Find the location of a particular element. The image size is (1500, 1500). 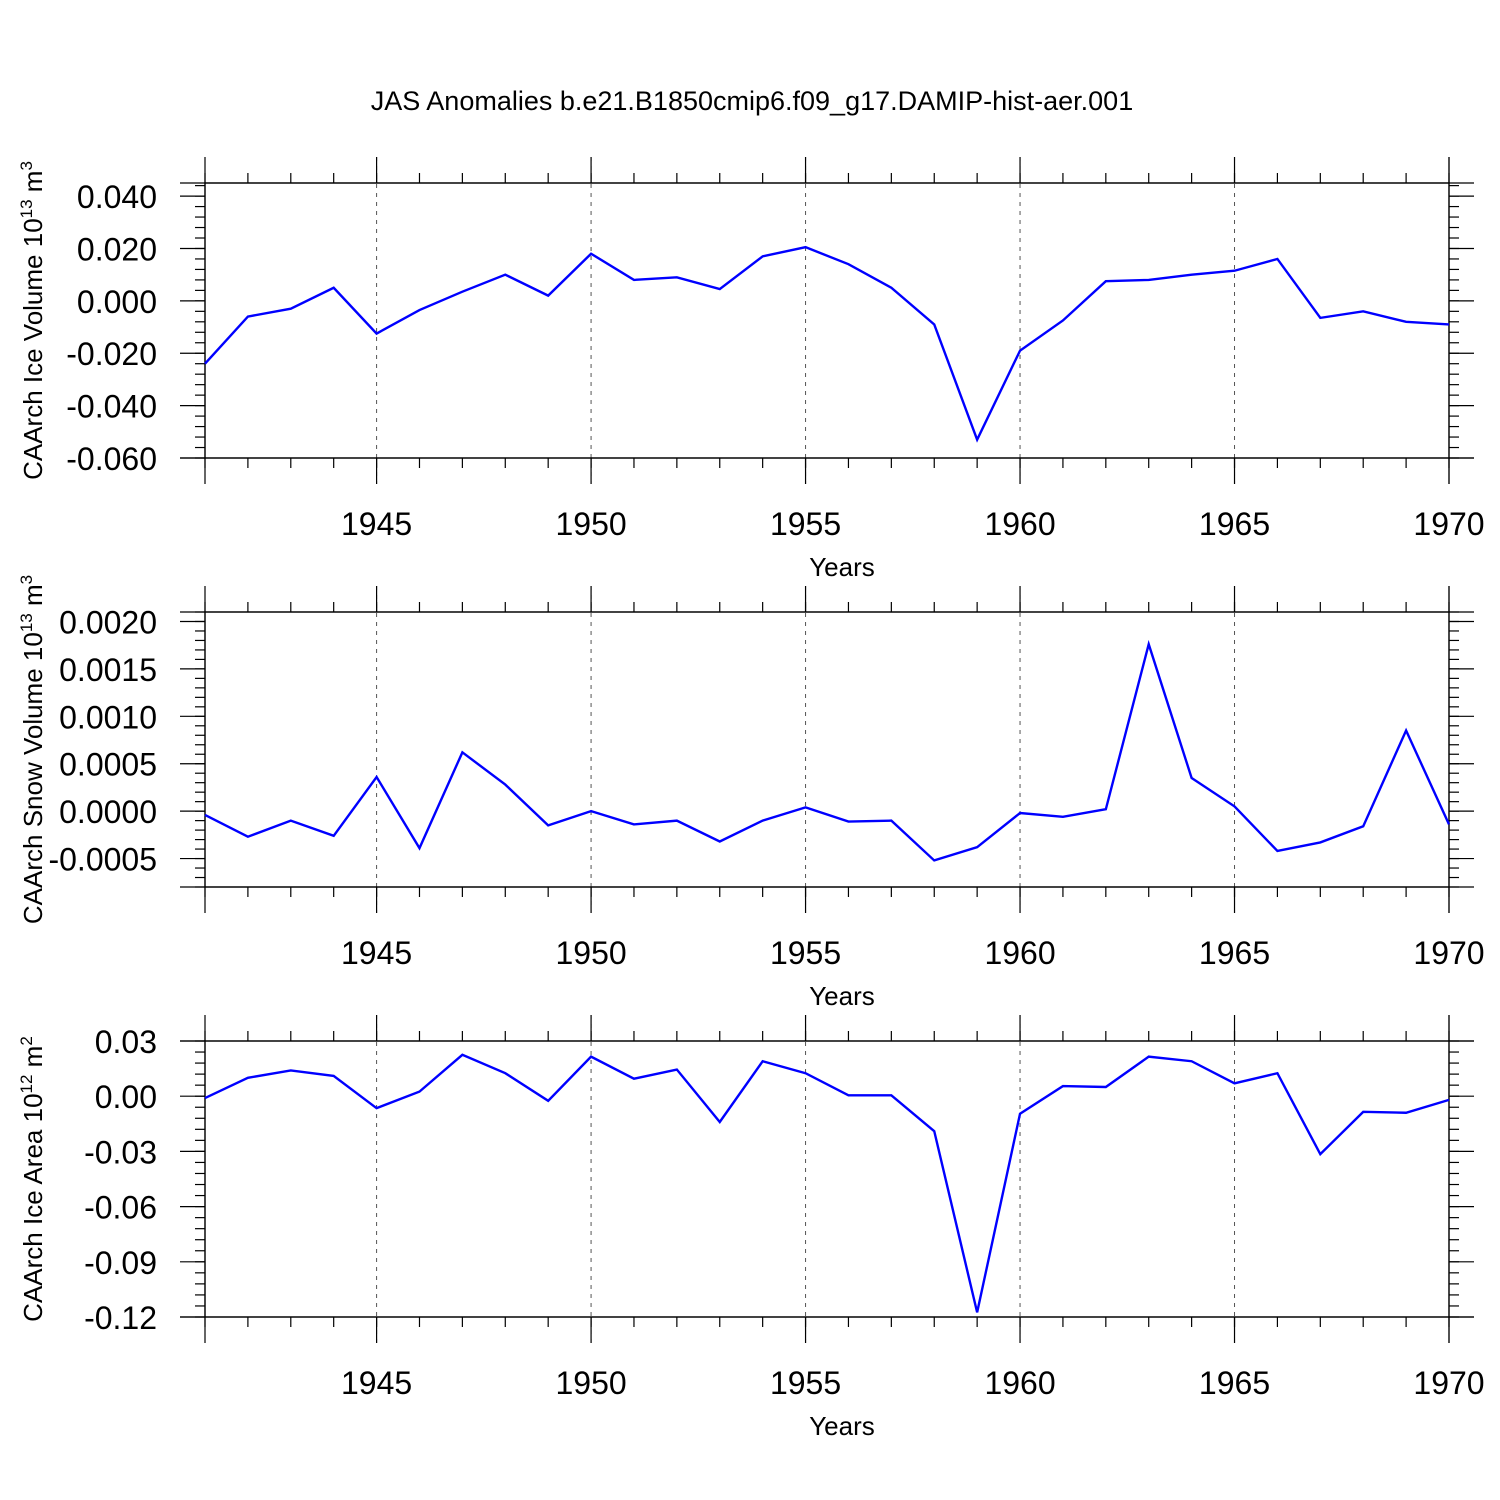

y-tick-label: -0.0005 is located at coordinates (102, 860).